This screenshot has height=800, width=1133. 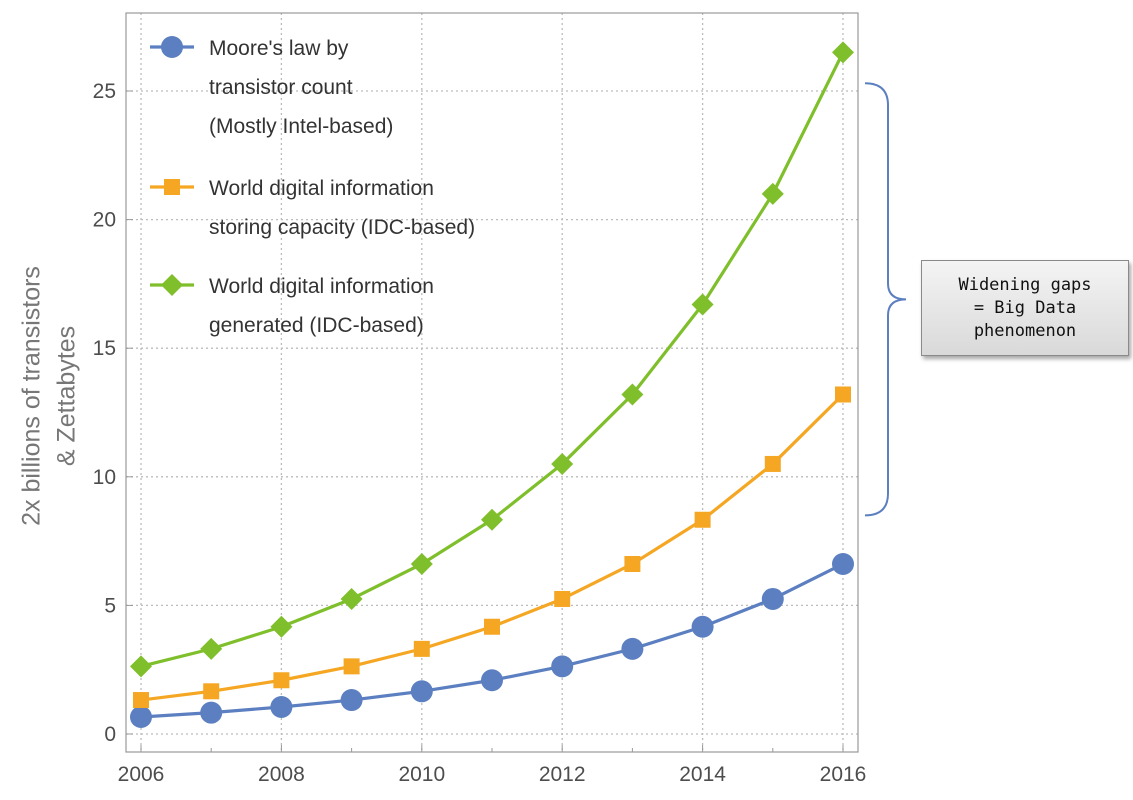 What do you see at coordinates (211, 691) in the screenshot?
I see `series-2-point-2007` at bounding box center [211, 691].